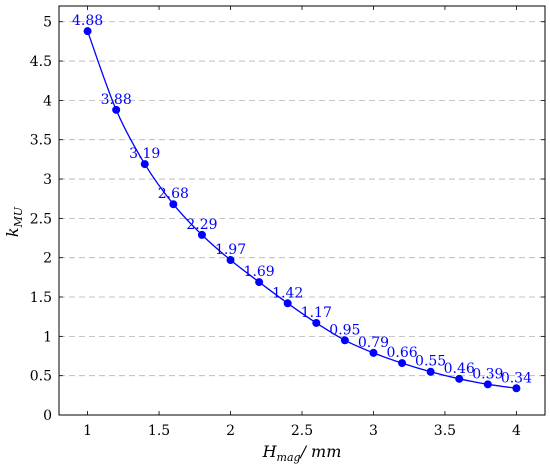 The height and width of the screenshot is (465, 550). I want to click on data-label: 4.88, so click(87, 21).